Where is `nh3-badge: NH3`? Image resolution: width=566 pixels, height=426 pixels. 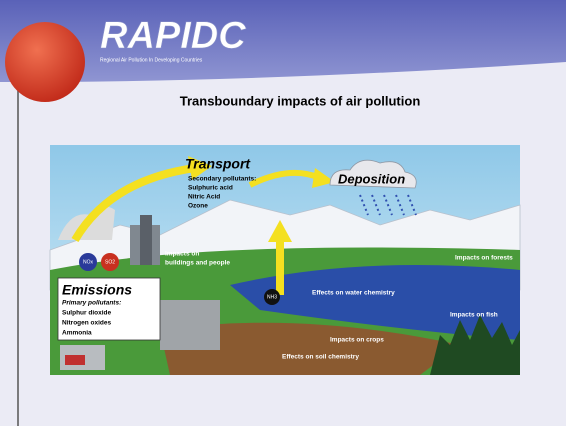 nh3-badge: NH3 is located at coordinates (272, 297).